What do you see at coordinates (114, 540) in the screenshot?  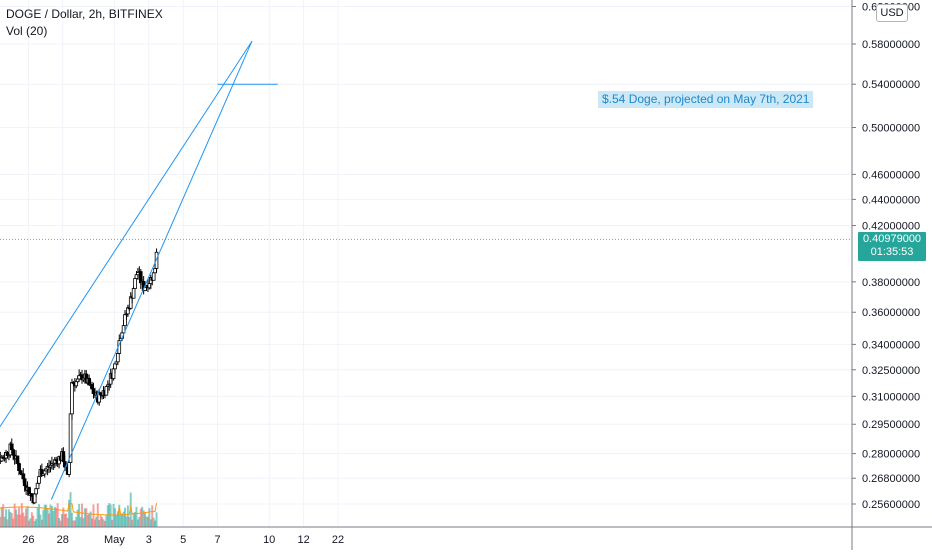 I see `time-tick-label: May` at bounding box center [114, 540].